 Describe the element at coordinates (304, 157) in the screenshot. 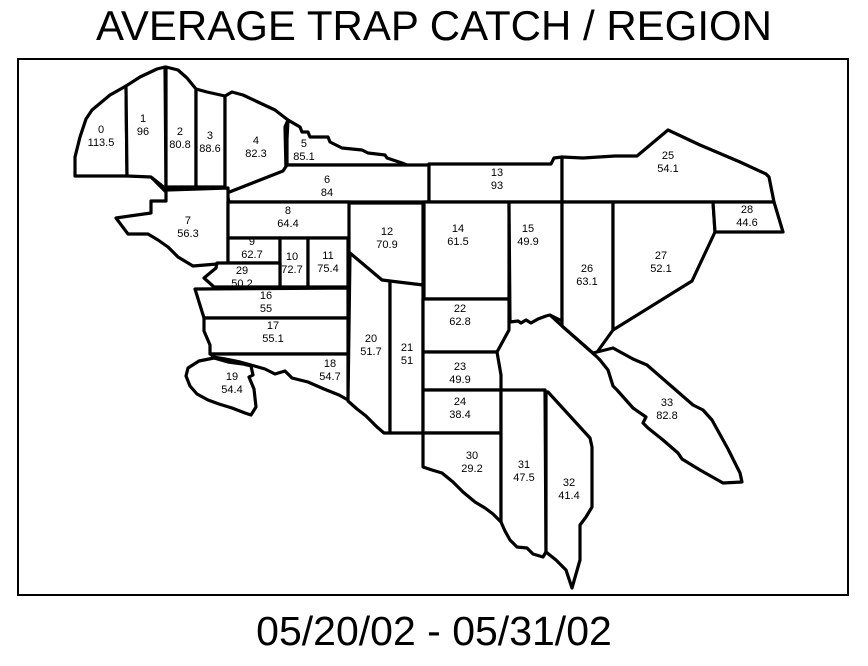

I see `region-value: 85.1` at that location.